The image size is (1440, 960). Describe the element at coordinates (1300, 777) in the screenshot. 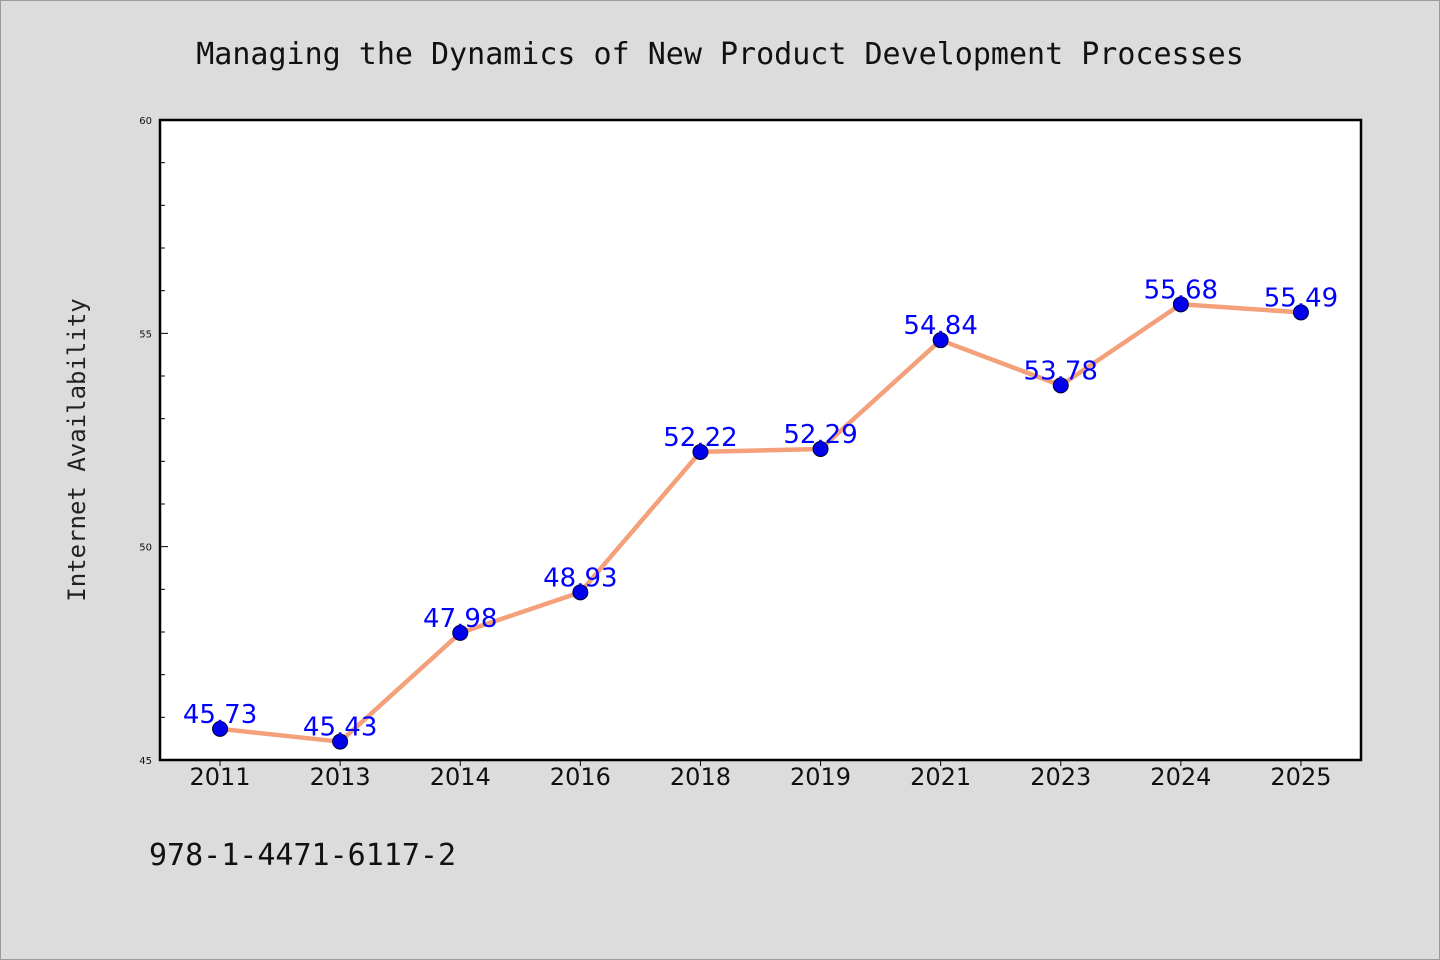

I see `x-tick-label: 2025` at that location.